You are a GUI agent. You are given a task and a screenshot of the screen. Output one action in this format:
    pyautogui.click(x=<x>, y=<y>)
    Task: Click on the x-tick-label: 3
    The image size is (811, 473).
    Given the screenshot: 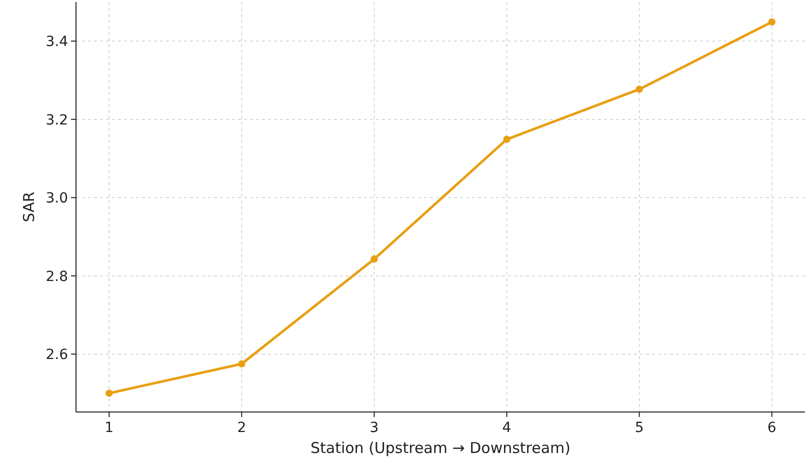 What is the action you would take?
    pyautogui.click(x=374, y=428)
    